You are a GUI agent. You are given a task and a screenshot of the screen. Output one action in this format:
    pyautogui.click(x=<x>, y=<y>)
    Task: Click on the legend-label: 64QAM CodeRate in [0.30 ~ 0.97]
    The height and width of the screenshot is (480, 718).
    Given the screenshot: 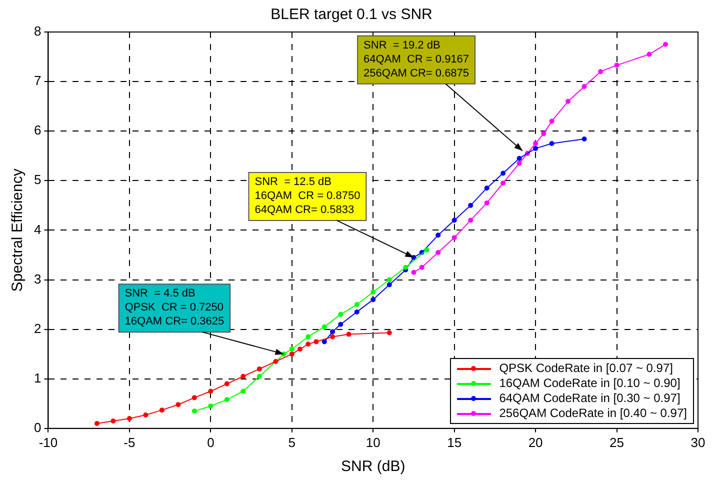 What is the action you would take?
    pyautogui.click(x=589, y=398)
    